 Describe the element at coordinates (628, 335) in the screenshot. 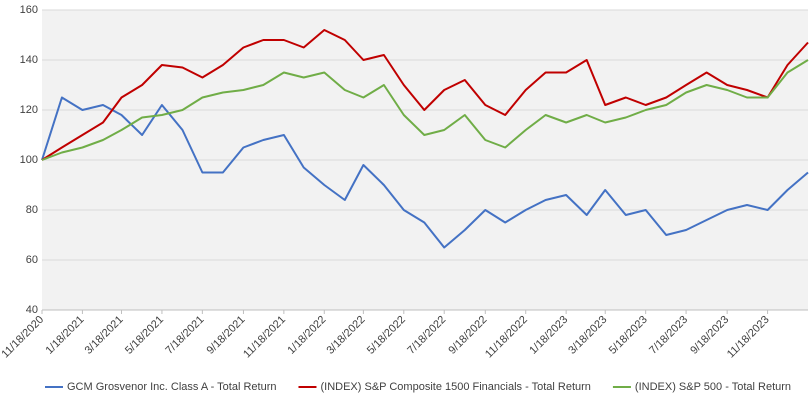

I see `x-tick-label: 5/18/2023` at that location.